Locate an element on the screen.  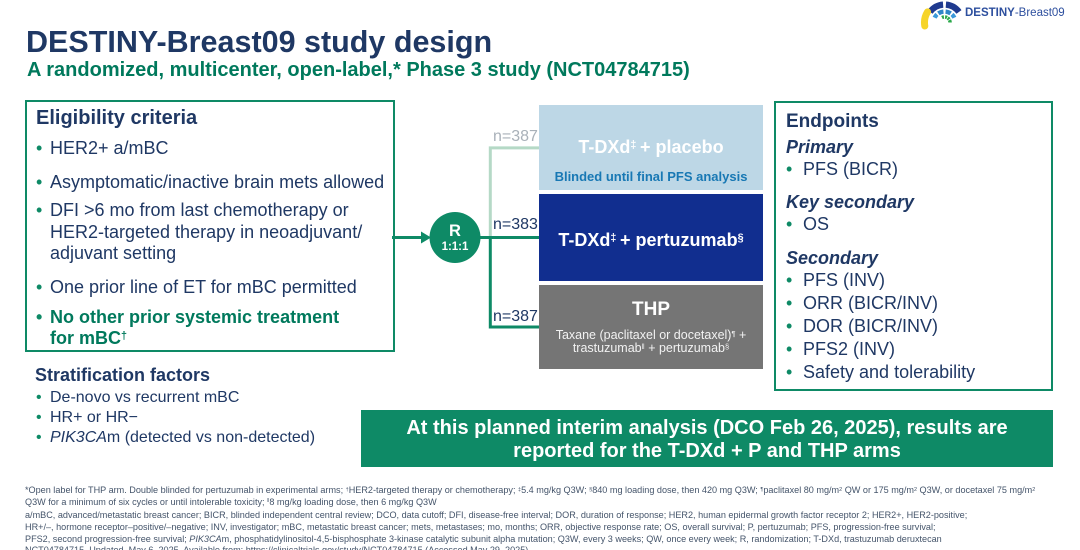
svg-text: 1:1:1 is located at coordinates (455, 247).